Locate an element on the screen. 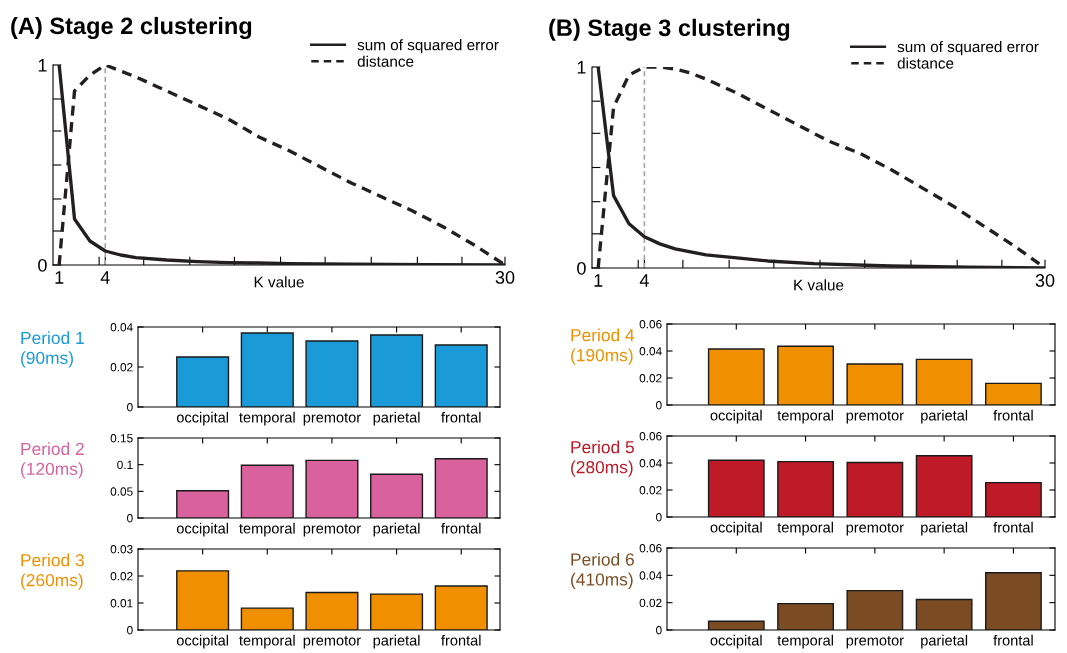 The image size is (1067, 653). y-axis-title: Period 3 (260ms) is located at coordinates (52, 571).